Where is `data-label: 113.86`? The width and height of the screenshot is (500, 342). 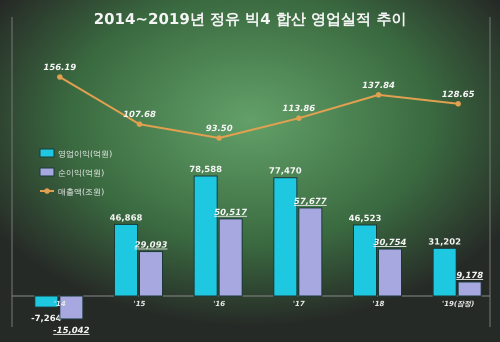
data-label: 113.86 is located at coordinates (299, 109).